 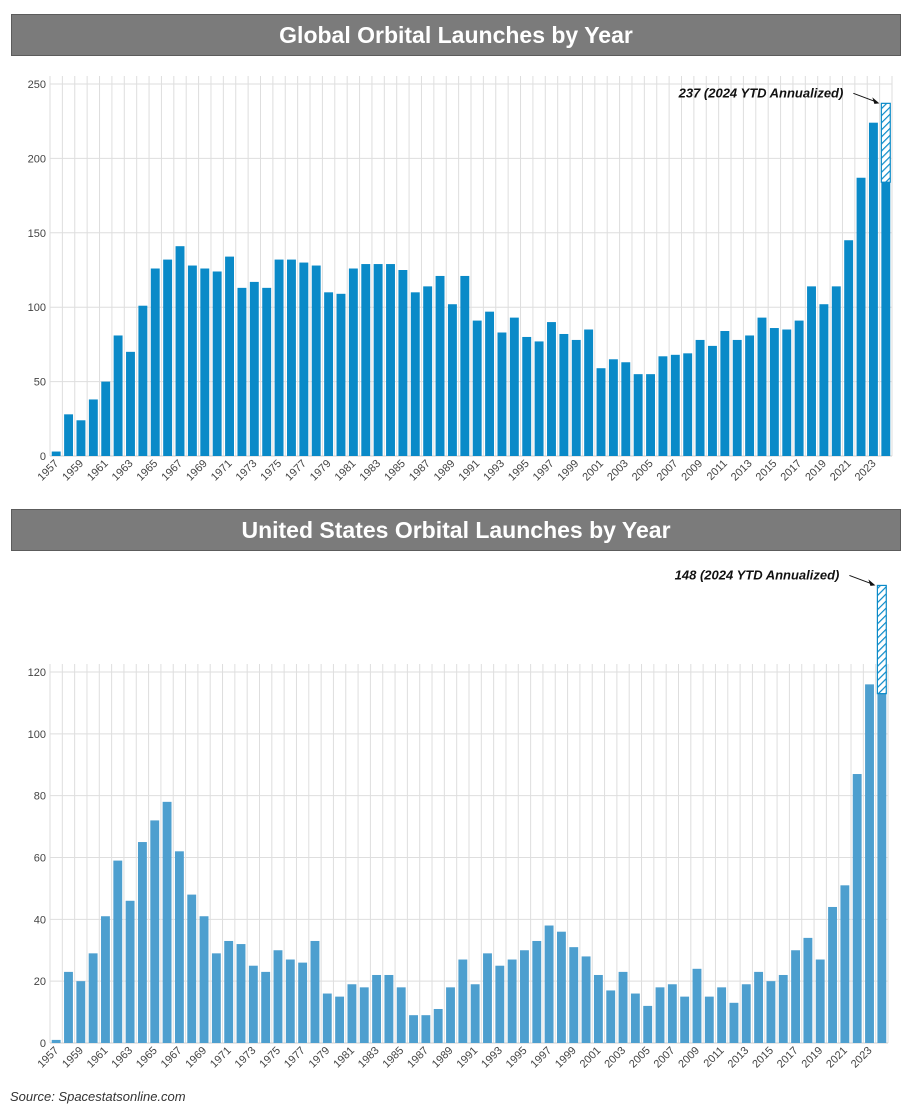 What do you see at coordinates (403, 363) in the screenshot?
I see `bar-1985` at bounding box center [403, 363].